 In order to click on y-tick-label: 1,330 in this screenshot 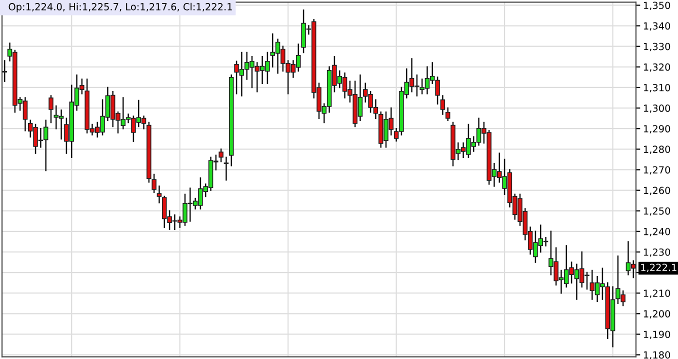, I will do `click(657, 47)`.